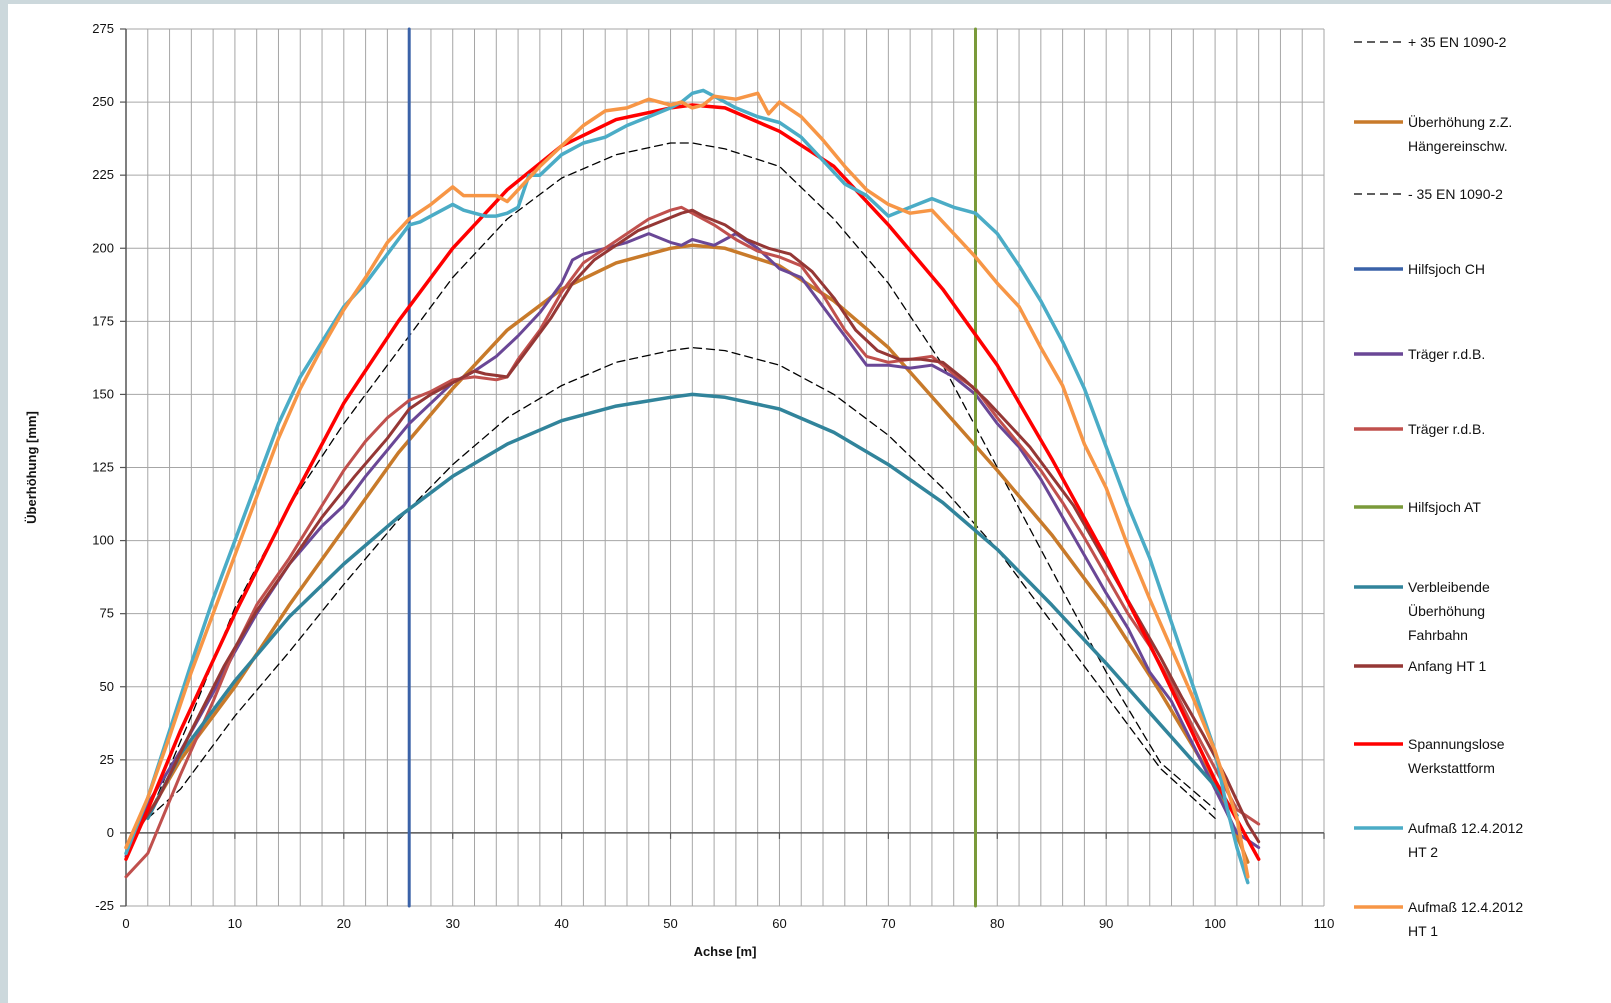  What do you see at coordinates (1423, 852) in the screenshot?
I see `legend-label: HT 2` at bounding box center [1423, 852].